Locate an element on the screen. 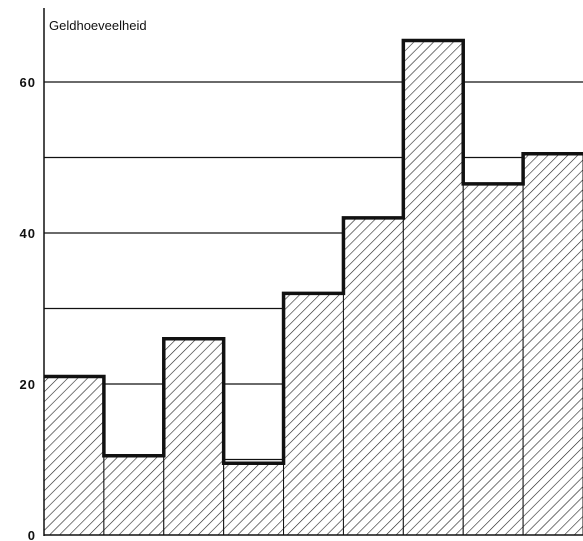 The image size is (583, 541). y-tick-labels: 0 20 40 60 is located at coordinates (28, 308).